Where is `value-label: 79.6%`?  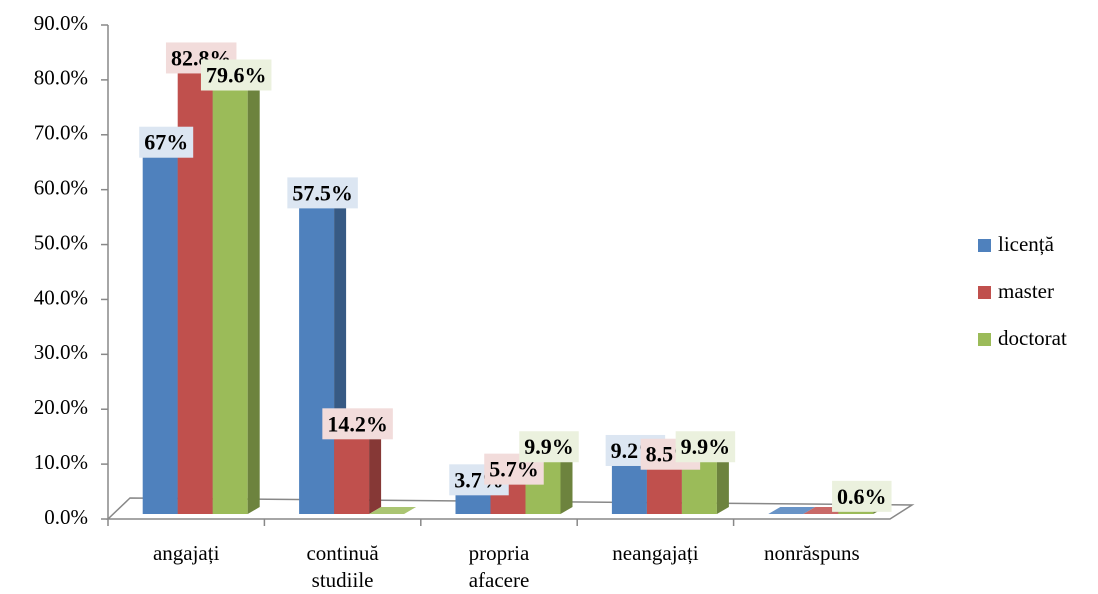 value-label: 79.6% is located at coordinates (236, 75).